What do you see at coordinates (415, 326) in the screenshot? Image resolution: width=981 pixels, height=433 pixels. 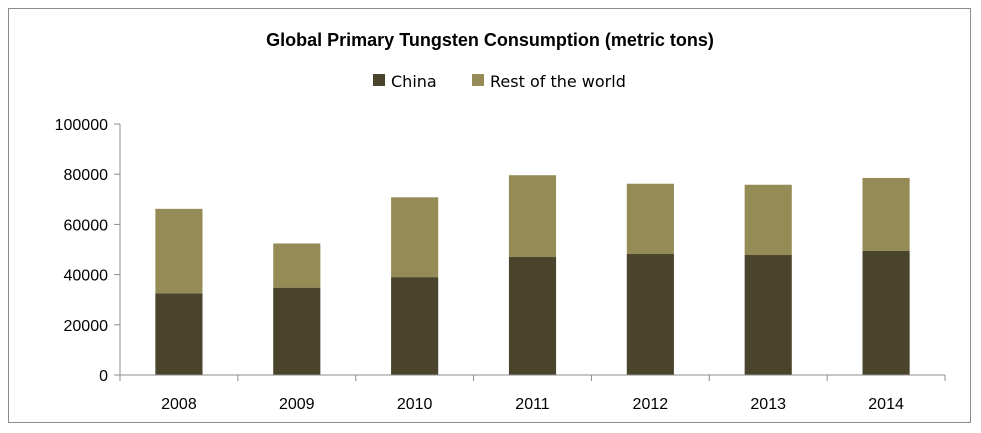 I see `bar-china-2010` at bounding box center [415, 326].